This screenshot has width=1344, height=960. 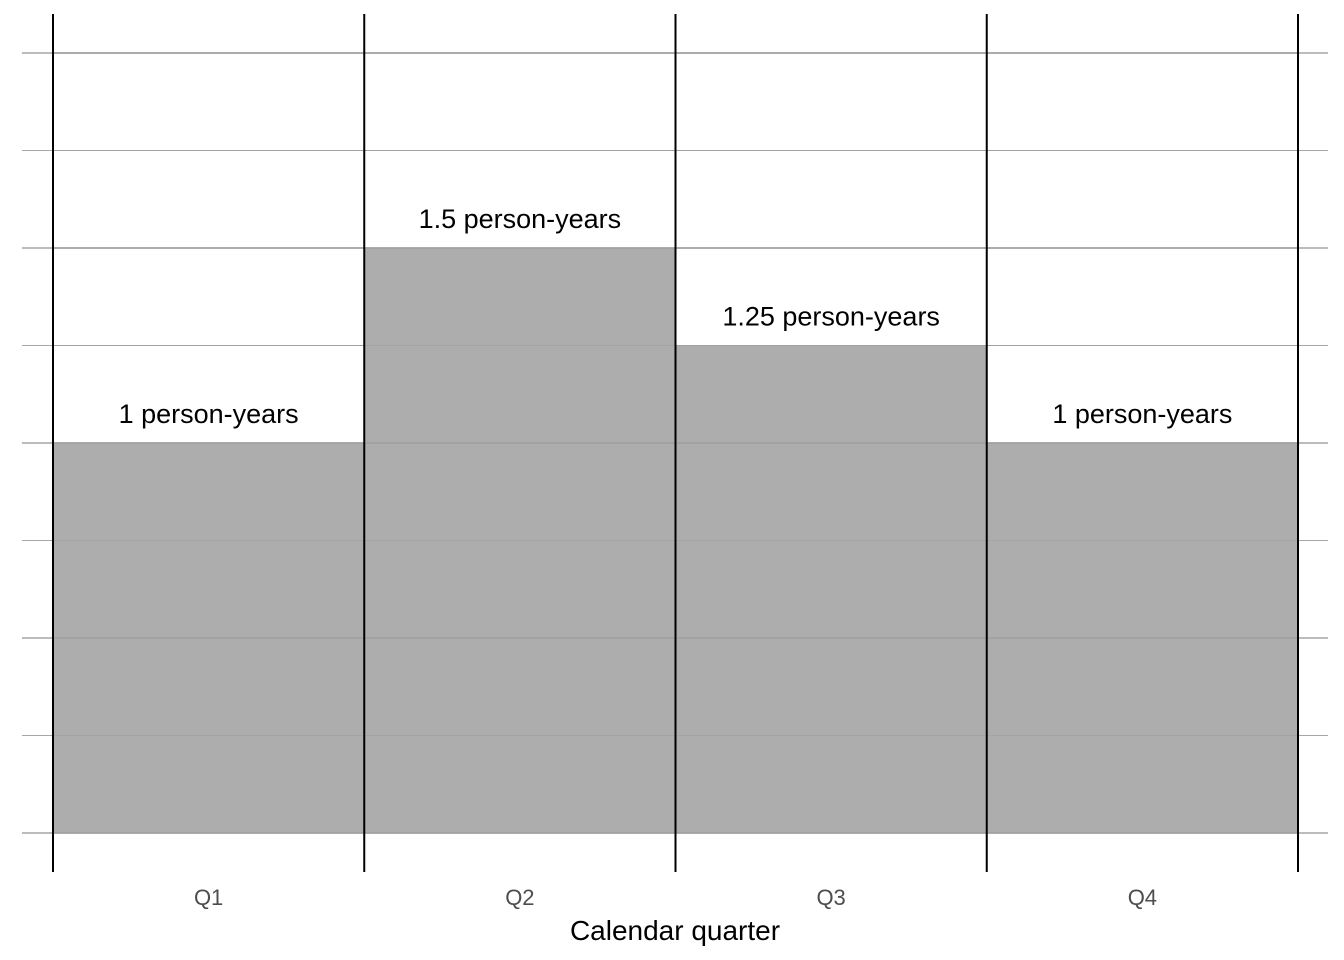 I want to click on data-label-q1: 1 person-years, so click(x=209, y=414).